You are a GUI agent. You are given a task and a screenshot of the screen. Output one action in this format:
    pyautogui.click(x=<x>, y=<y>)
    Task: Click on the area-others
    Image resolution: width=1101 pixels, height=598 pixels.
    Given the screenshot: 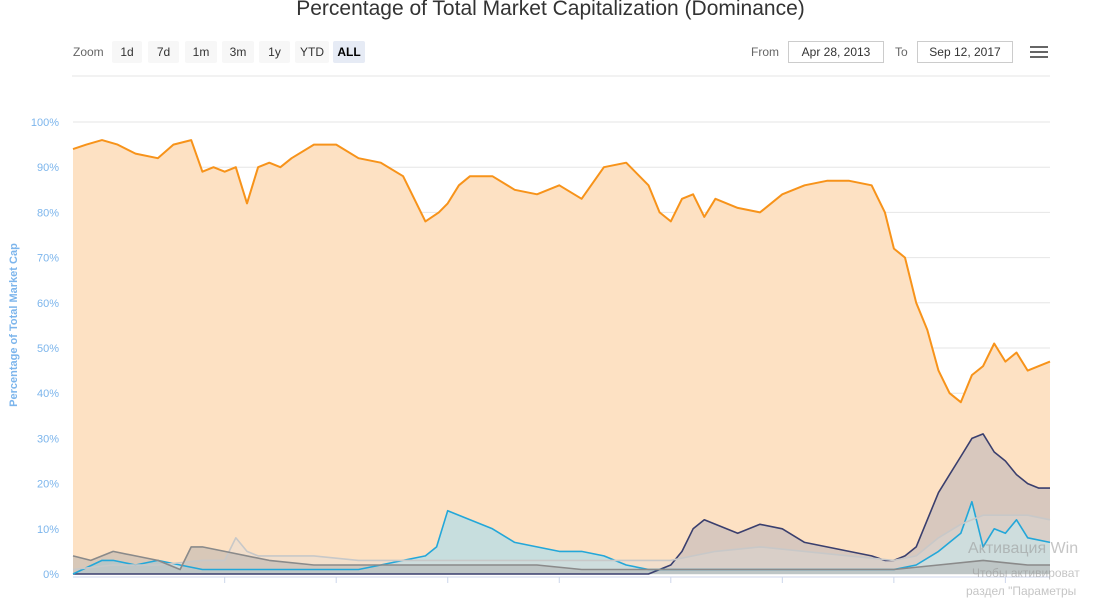 What is the action you would take?
    pyautogui.click(x=561, y=544)
    